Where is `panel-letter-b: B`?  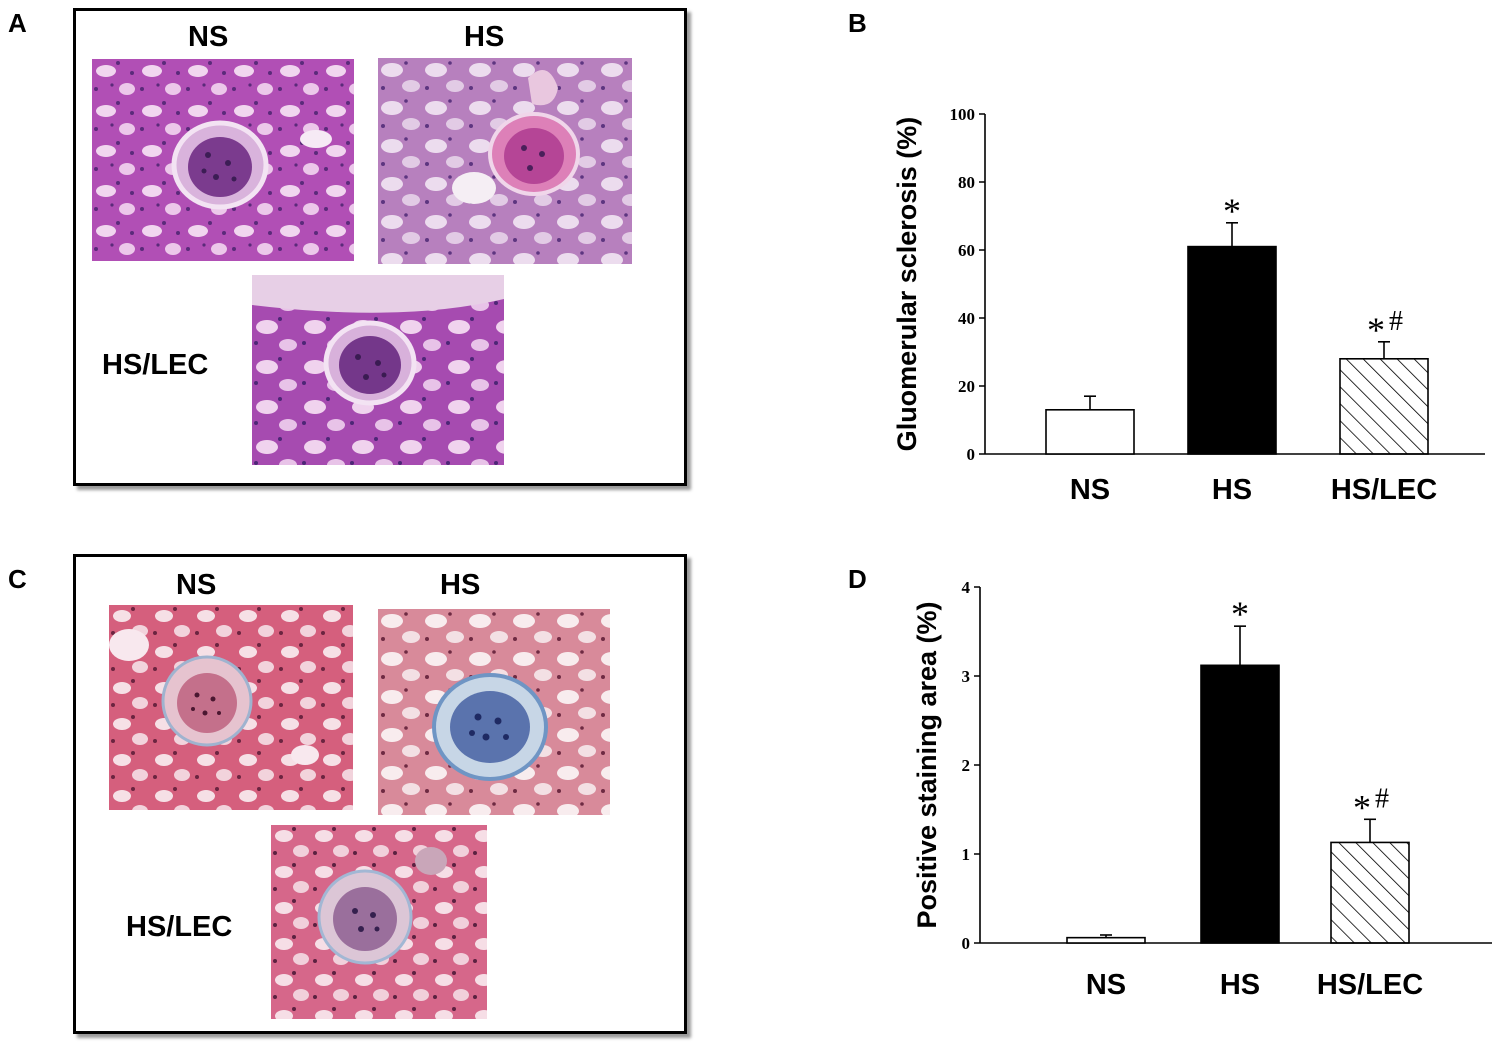 panel-letter-b: B is located at coordinates (857, 23).